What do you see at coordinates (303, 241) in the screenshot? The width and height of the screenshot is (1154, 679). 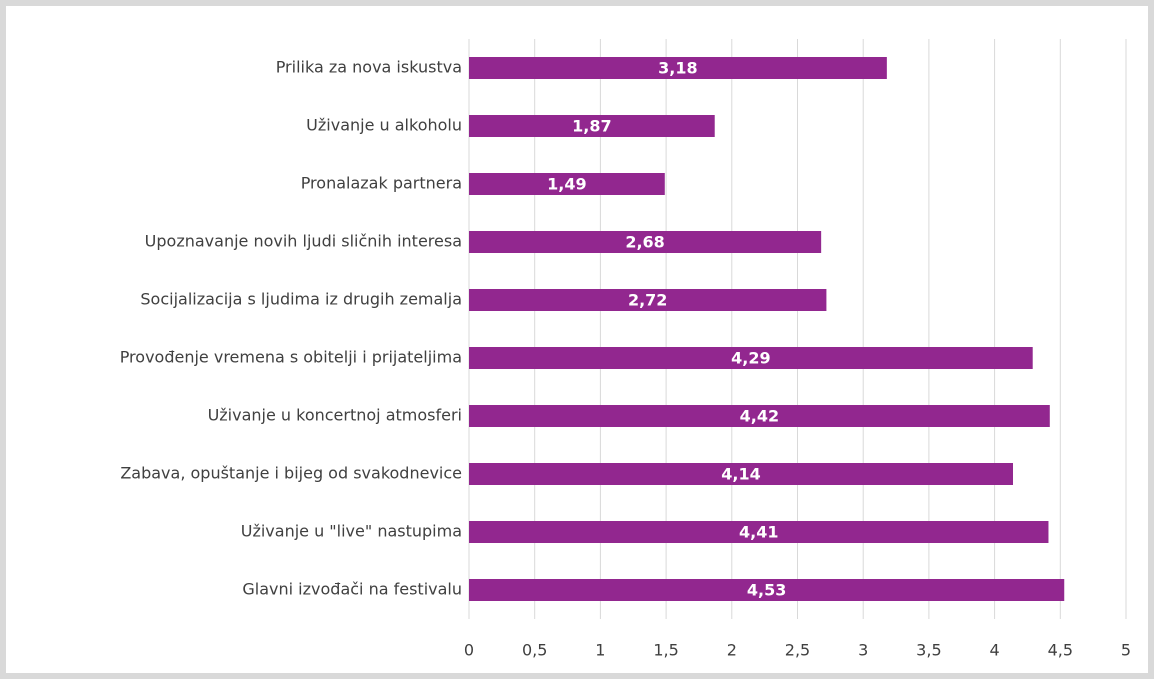 I see `y-tick-label: Upoznavanje novih ljudi sličnih interesa` at bounding box center [303, 241].